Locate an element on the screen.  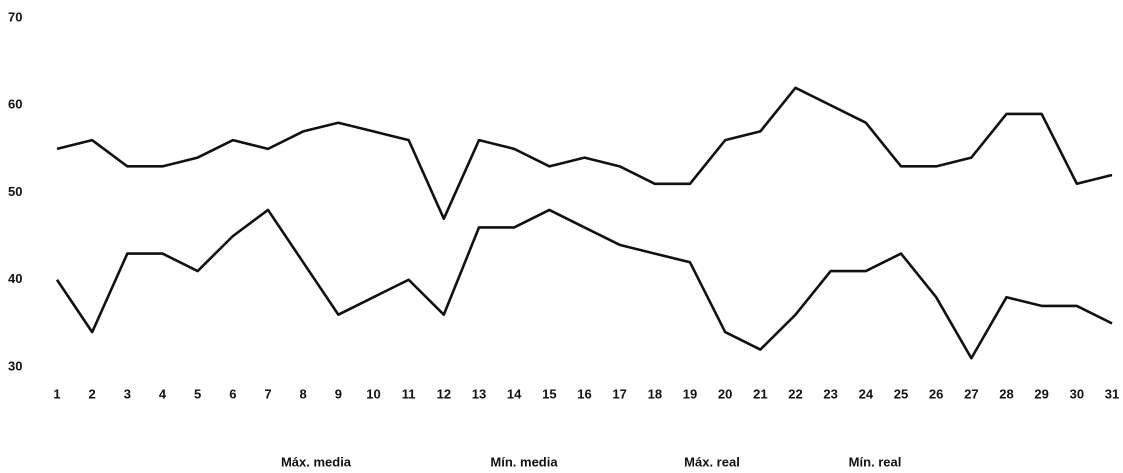
x-tick-label: 22 is located at coordinates (795, 393).